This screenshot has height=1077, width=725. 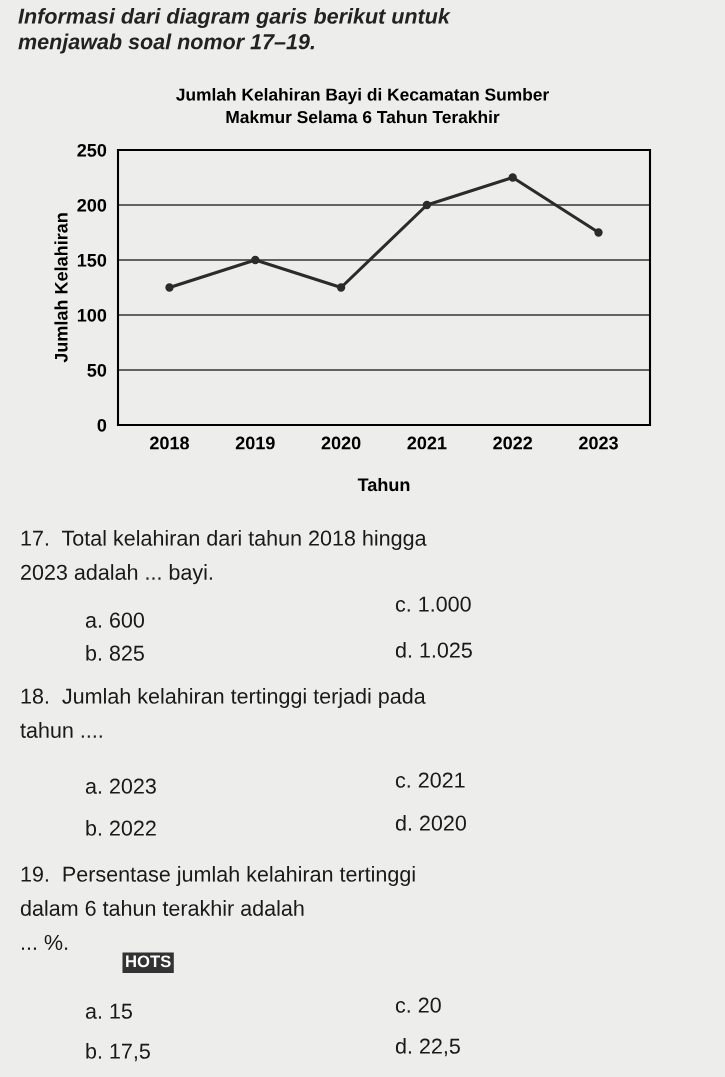 What do you see at coordinates (598, 443) in the screenshot?
I see `x-tick-label: 2023` at bounding box center [598, 443].